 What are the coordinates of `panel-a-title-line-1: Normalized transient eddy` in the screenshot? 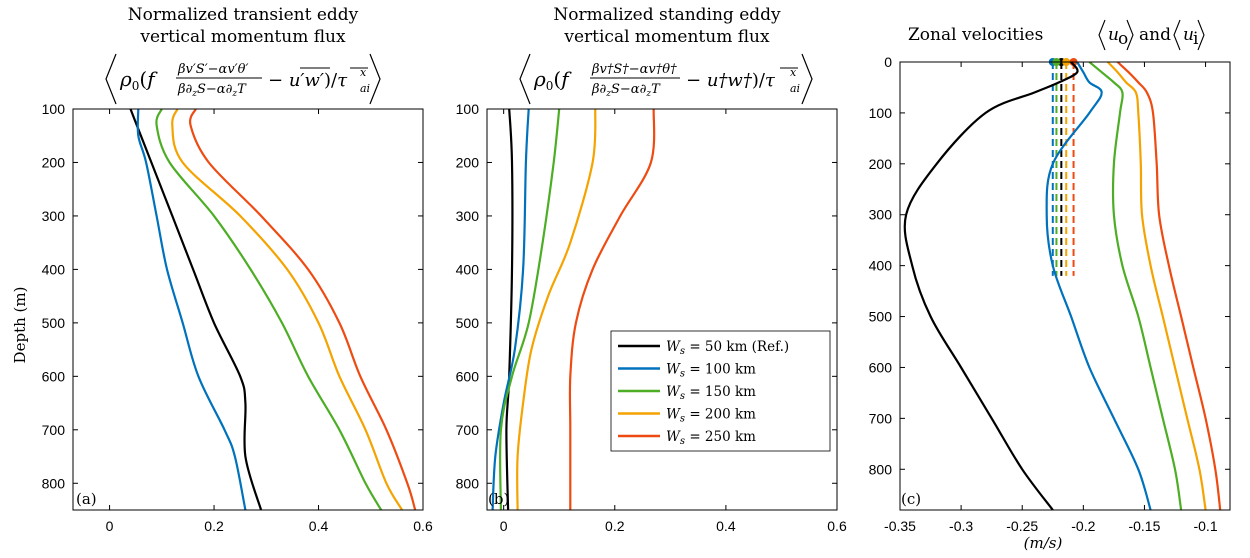 It's located at (243, 15).